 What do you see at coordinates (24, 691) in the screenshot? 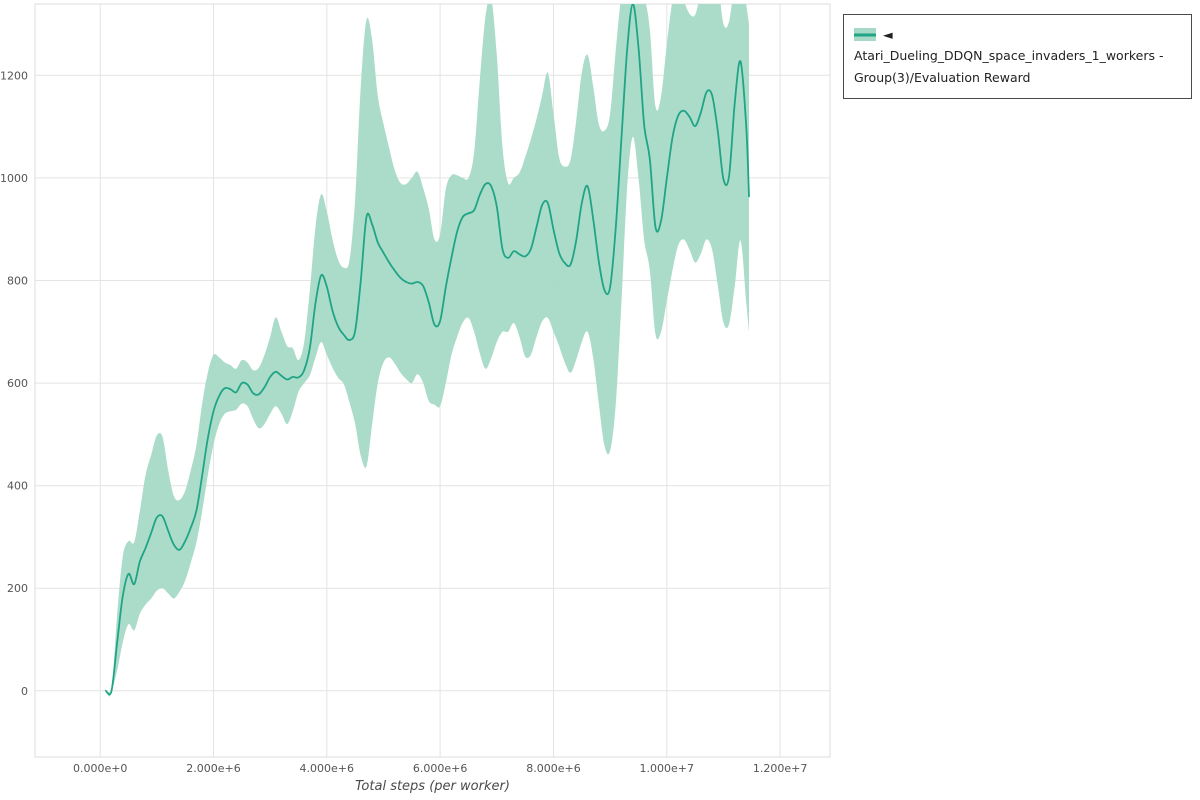
I see `y-tick-label: 0` at bounding box center [24, 691].